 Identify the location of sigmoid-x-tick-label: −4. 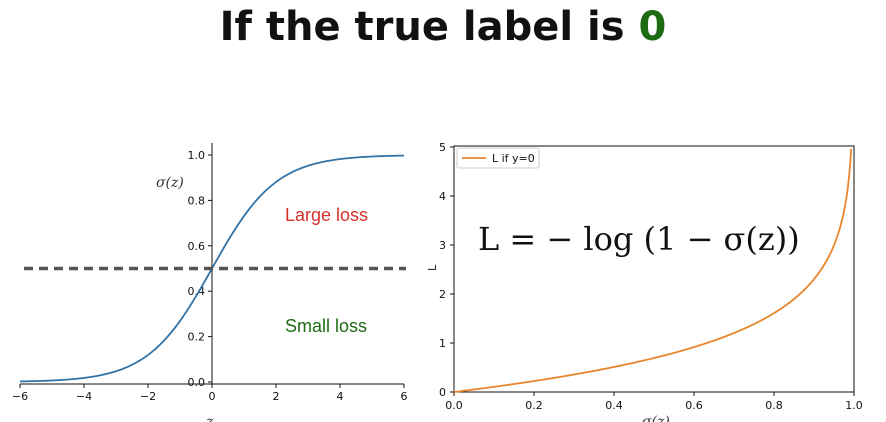
(84, 396).